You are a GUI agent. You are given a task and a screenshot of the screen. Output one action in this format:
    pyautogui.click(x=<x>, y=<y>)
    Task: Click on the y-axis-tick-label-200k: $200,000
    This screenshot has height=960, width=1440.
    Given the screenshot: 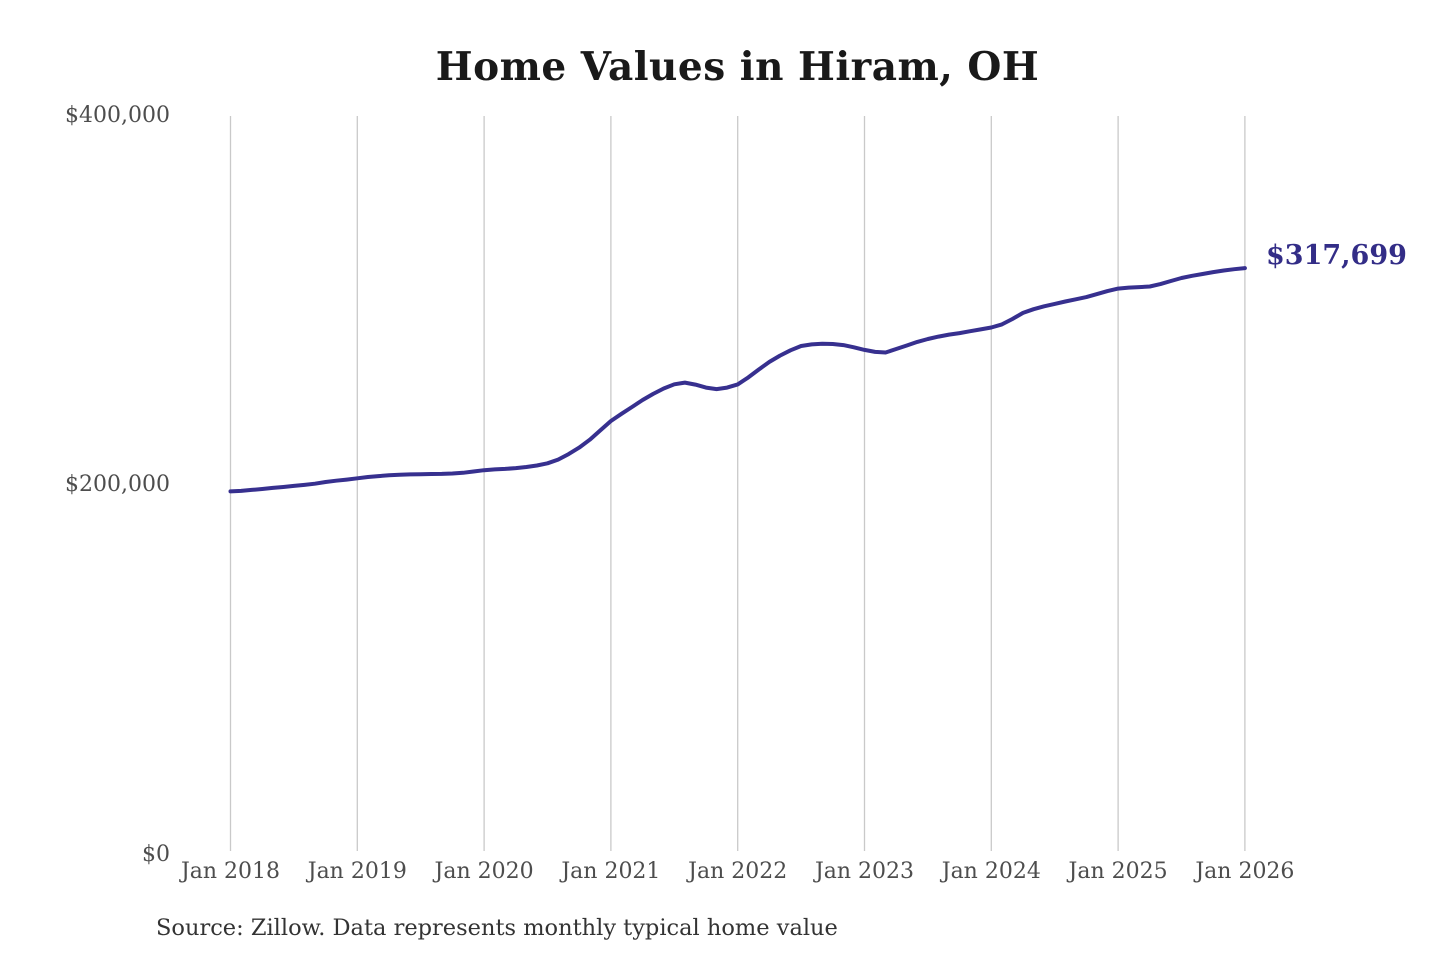 What is the action you would take?
    pyautogui.click(x=117, y=484)
    